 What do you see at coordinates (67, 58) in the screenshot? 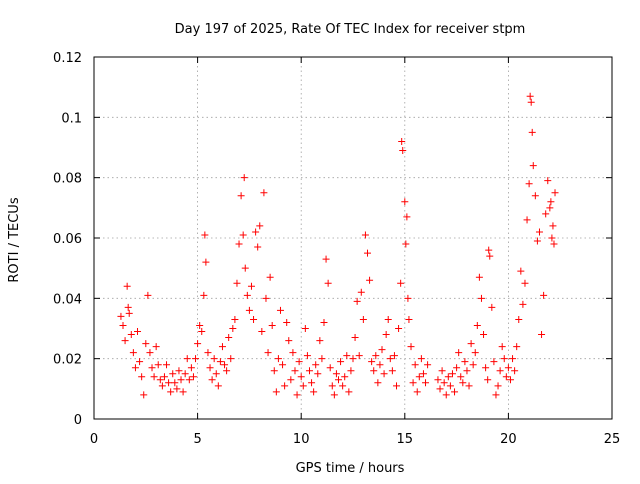
I see `y-tick-label: 0.12` at bounding box center [67, 58].